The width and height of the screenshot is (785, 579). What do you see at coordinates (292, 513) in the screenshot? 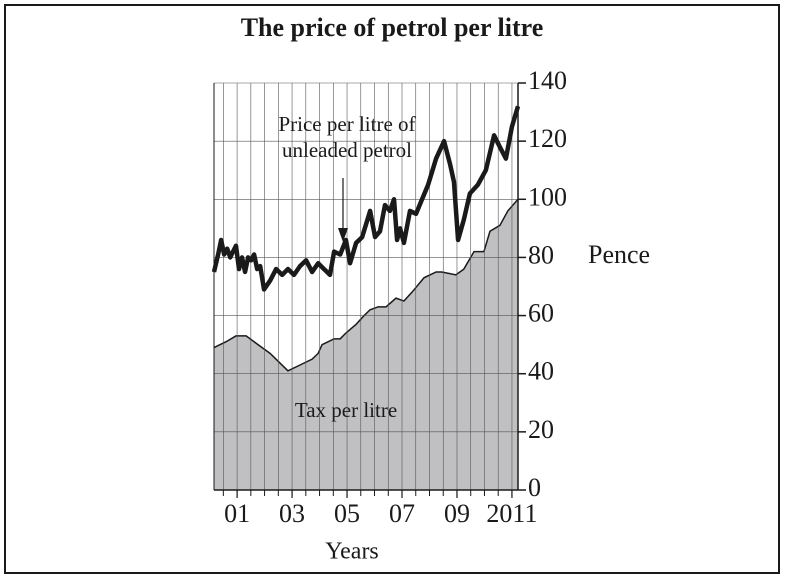
I see `x-tick-label: 03` at bounding box center [292, 513].